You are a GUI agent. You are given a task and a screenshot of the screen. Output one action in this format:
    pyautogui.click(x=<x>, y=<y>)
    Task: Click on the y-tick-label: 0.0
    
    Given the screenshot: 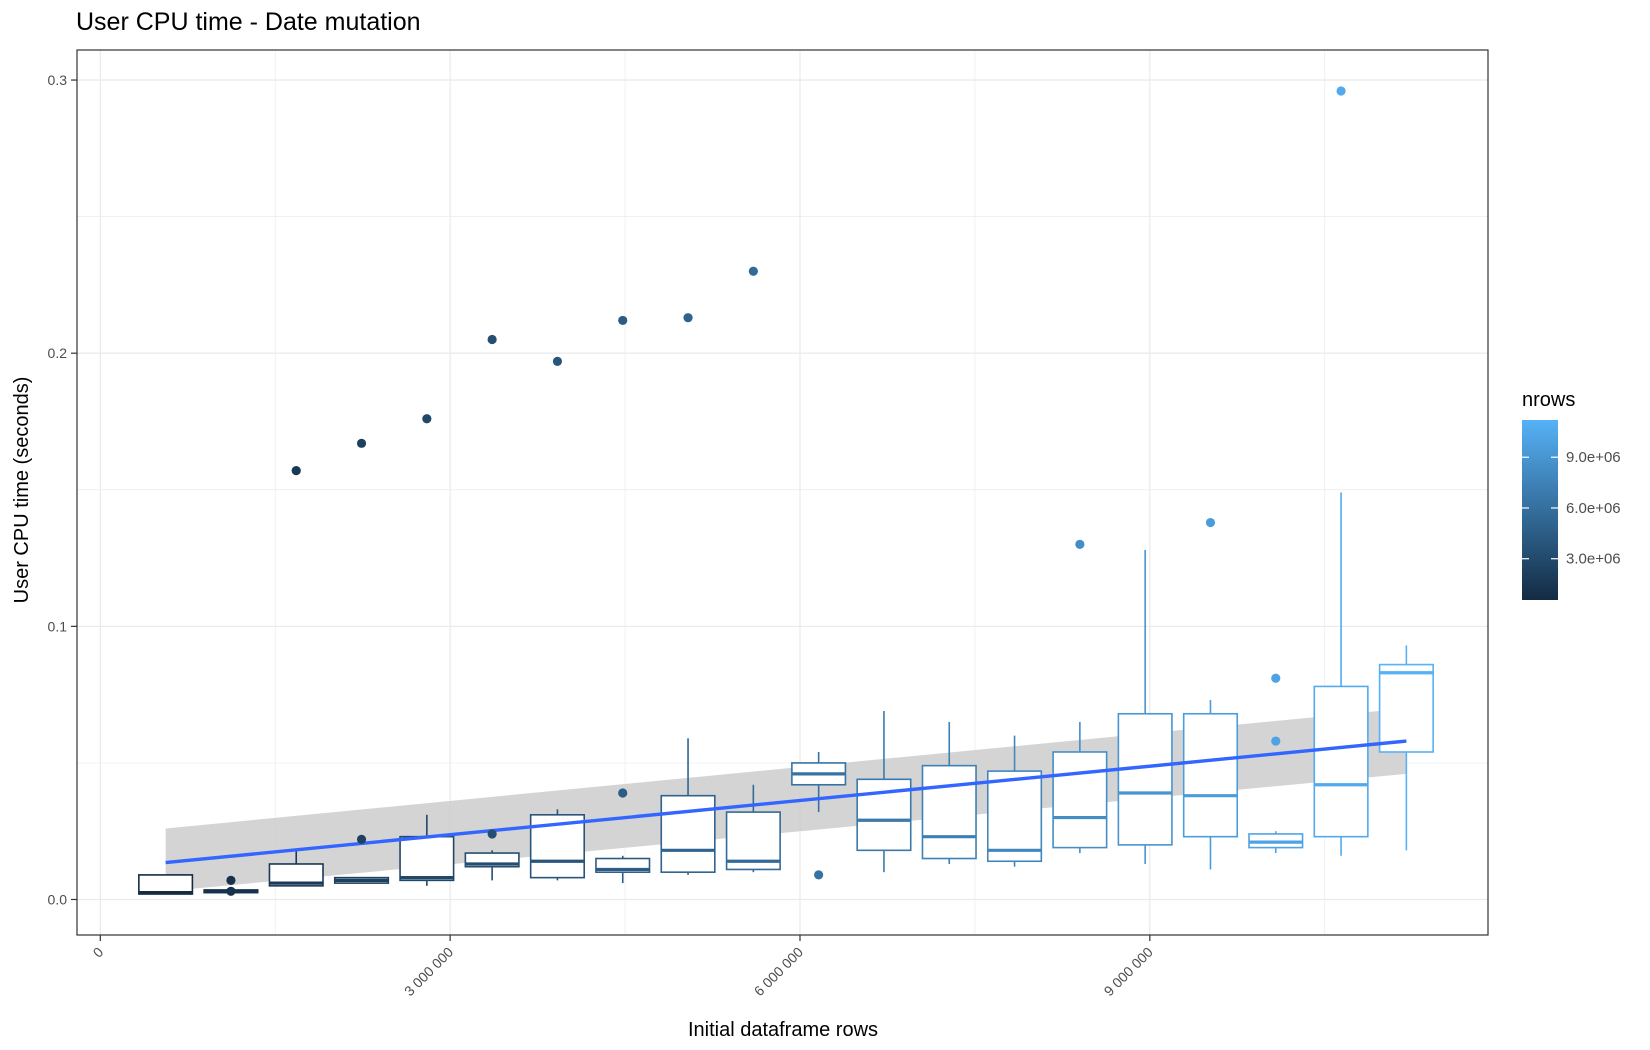 What is the action you would take?
    pyautogui.click(x=58, y=899)
    